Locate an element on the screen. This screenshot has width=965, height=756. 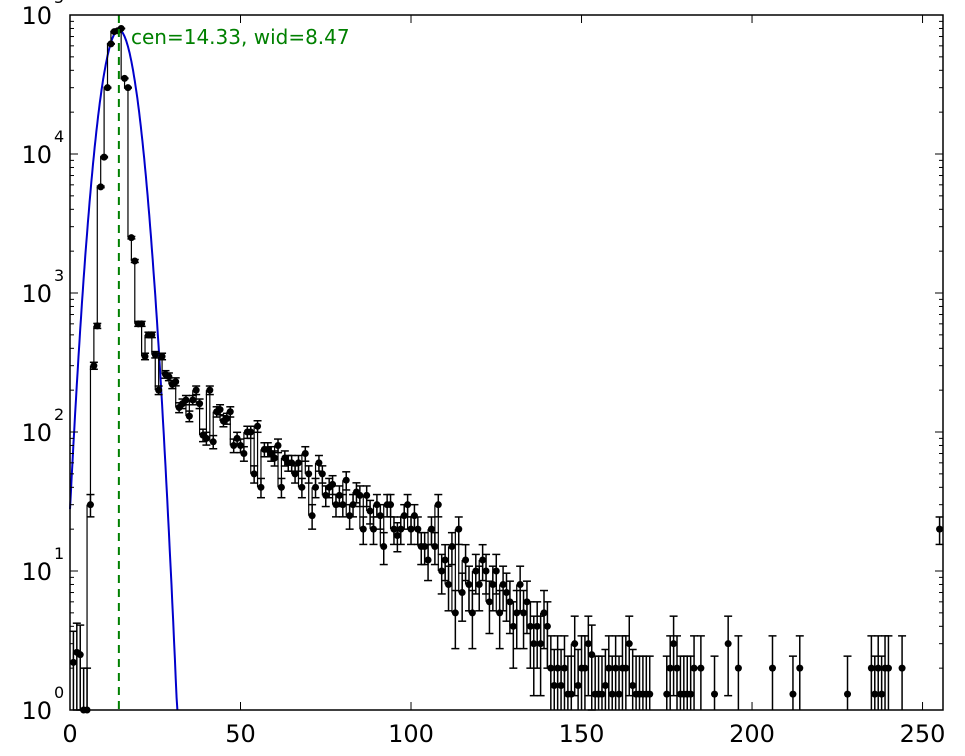
x-tick-label: 0 is located at coordinates (69, 734).